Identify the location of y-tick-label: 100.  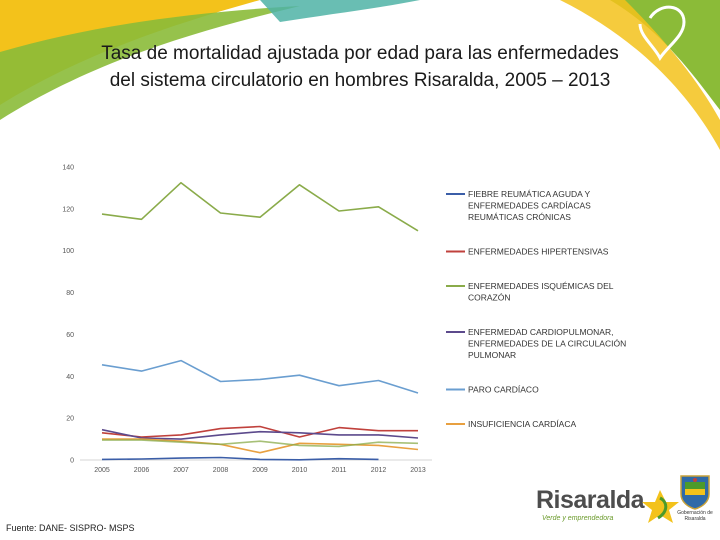
(68, 251).